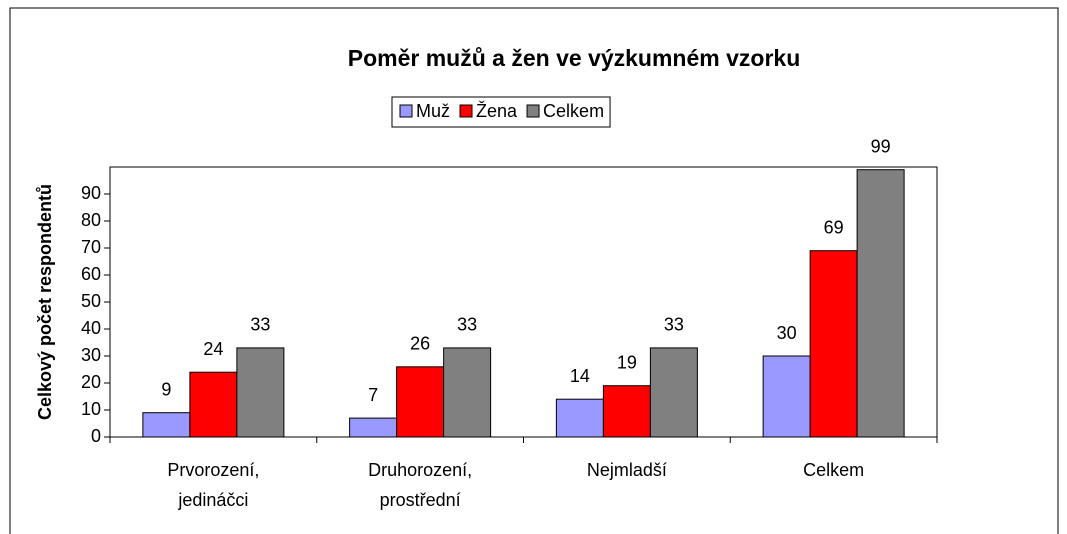 Image resolution: width=1067 pixels, height=534 pixels. I want to click on data-label: 14, so click(580, 376).